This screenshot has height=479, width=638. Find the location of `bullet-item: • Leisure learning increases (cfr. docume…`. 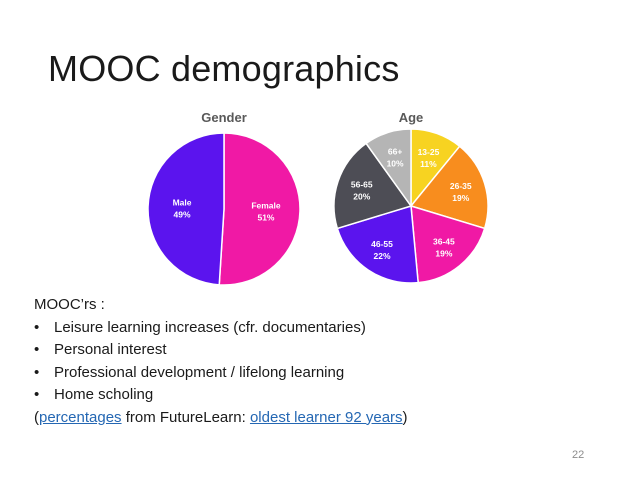

bullet-item: • Leisure learning increases (cfr. docume… is located at coordinates (221, 328).